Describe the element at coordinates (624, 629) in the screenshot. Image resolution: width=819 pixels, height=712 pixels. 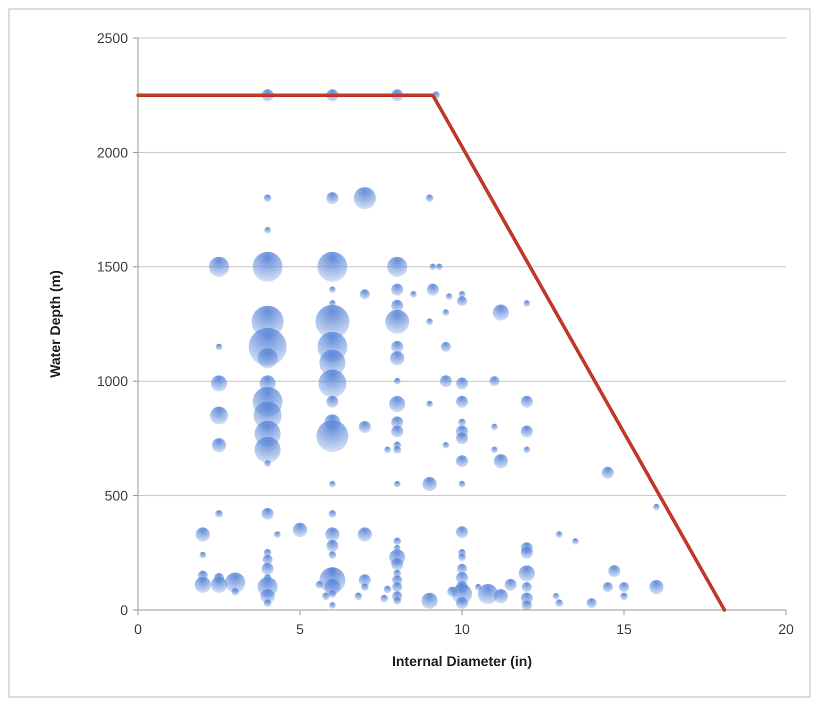
I see `x-tick-label: 15` at that location.